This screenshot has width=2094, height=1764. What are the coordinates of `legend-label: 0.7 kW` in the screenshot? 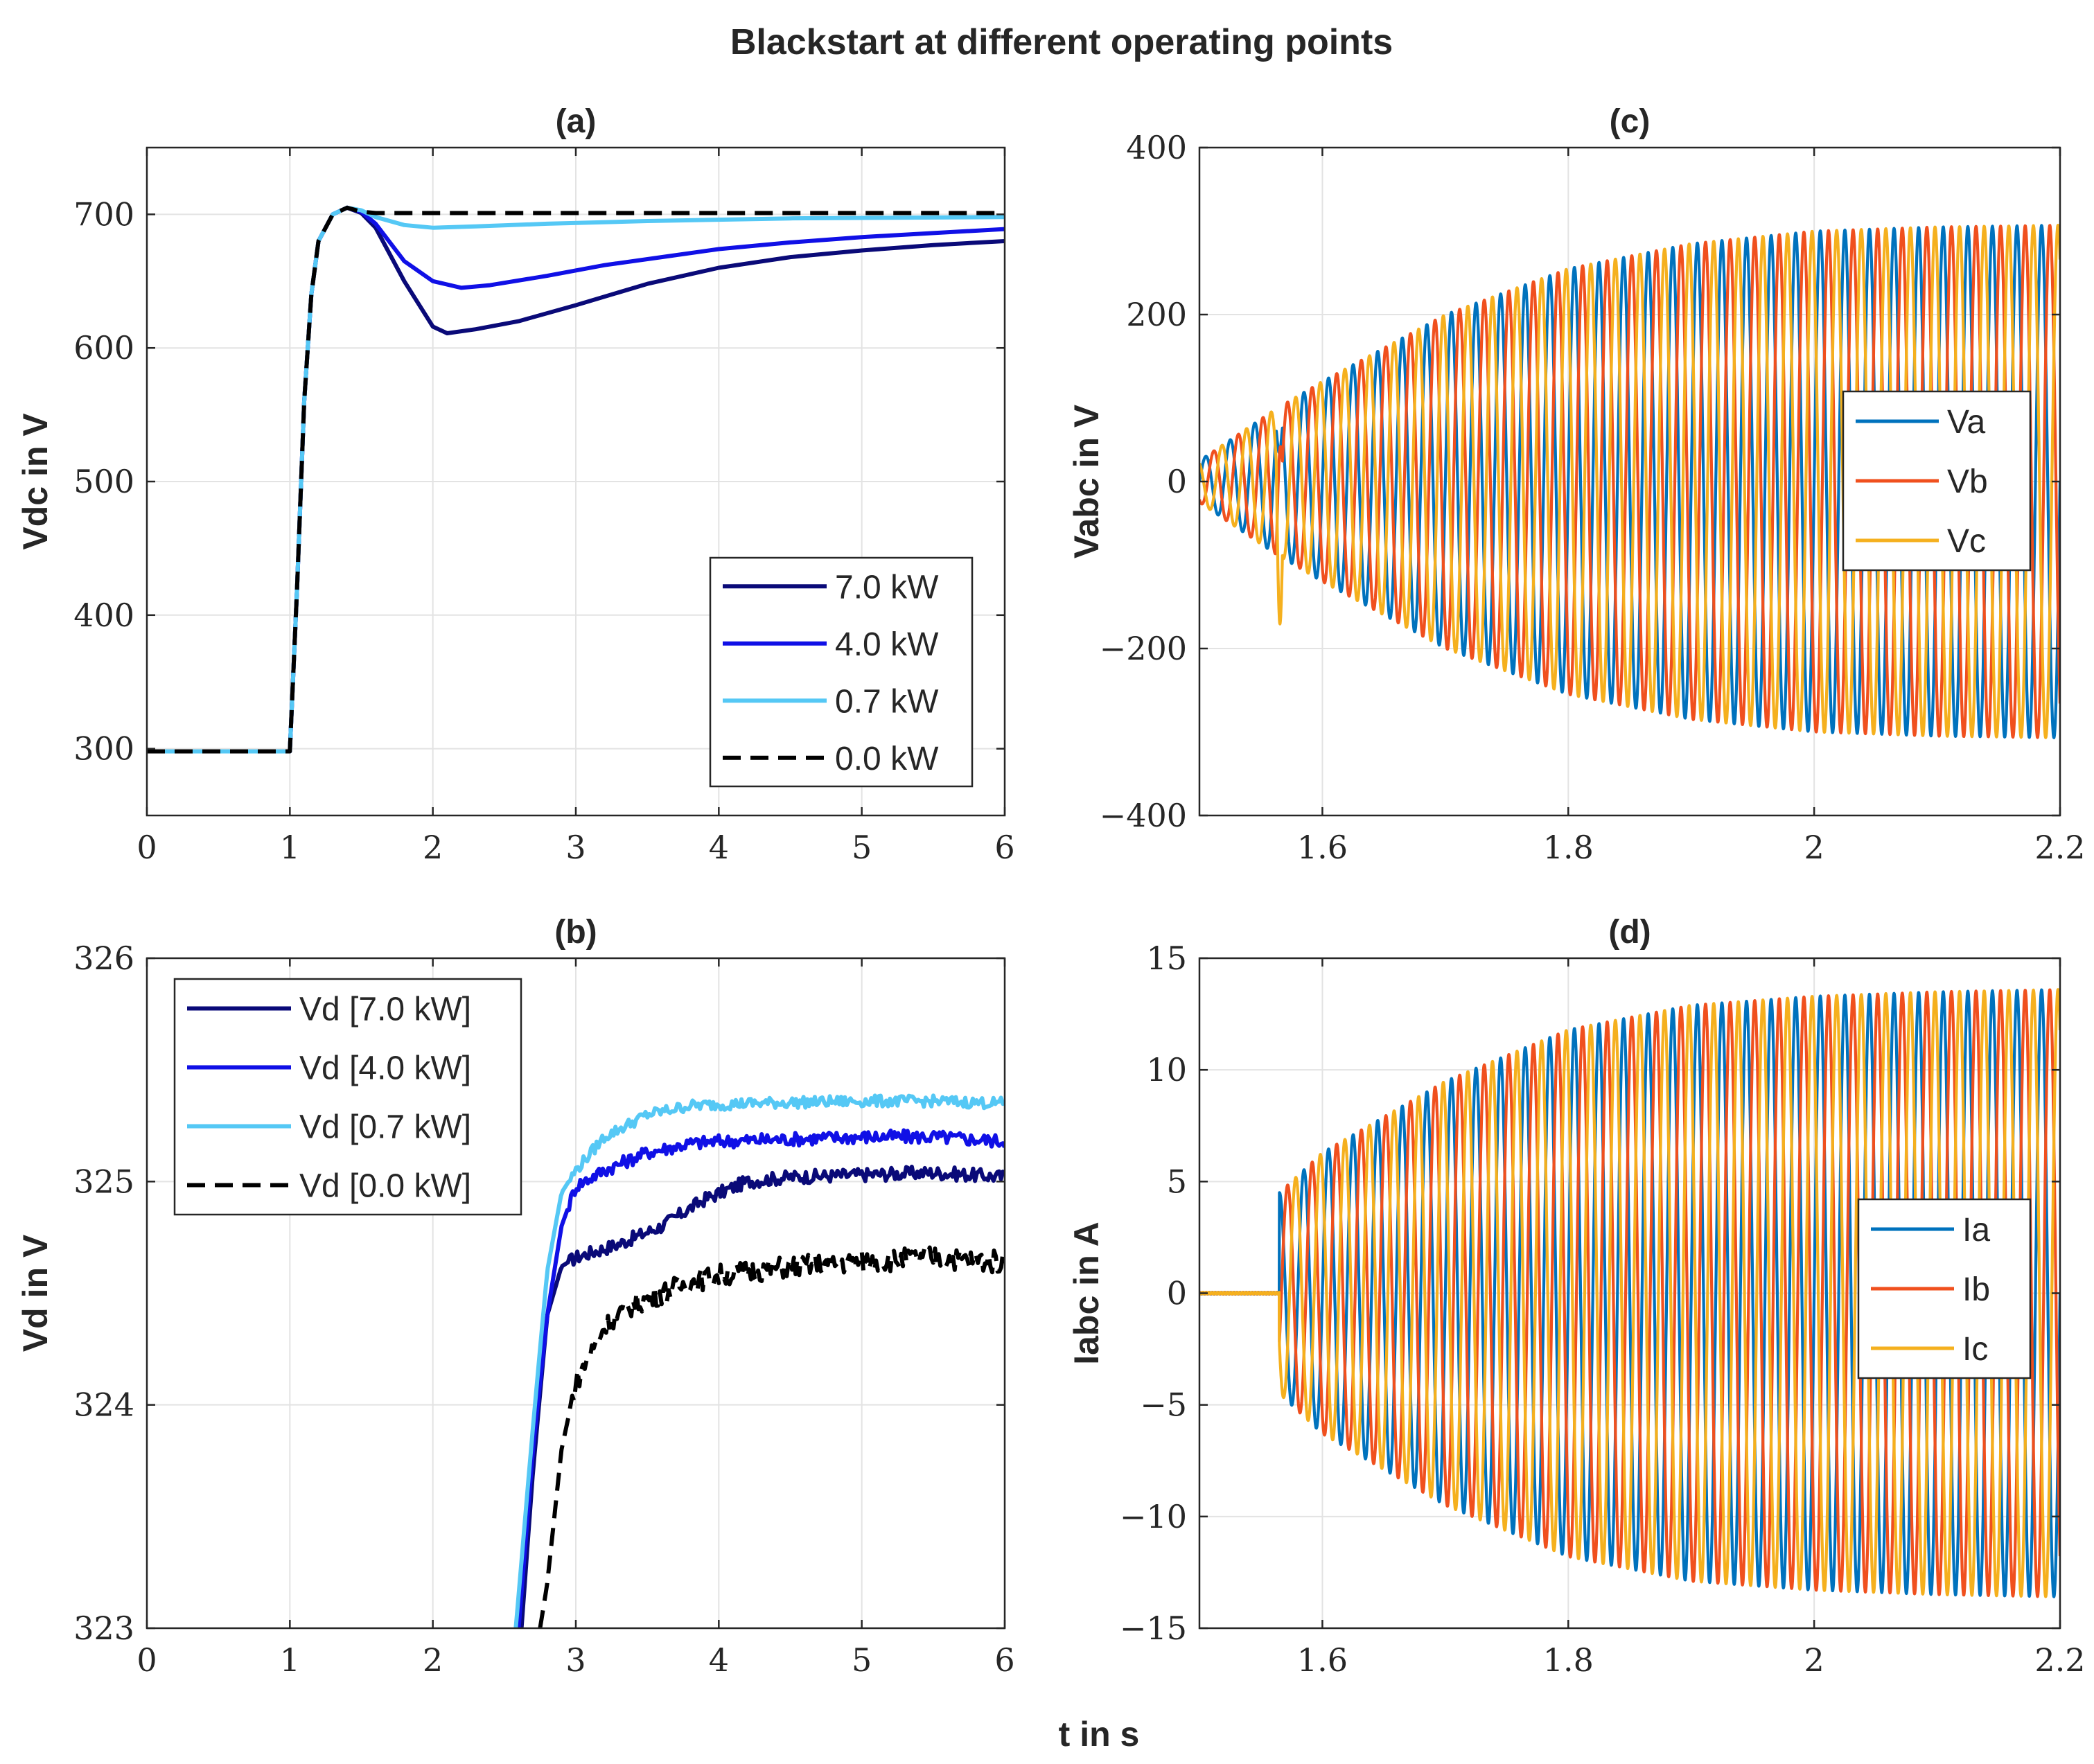 It's located at (887, 701).